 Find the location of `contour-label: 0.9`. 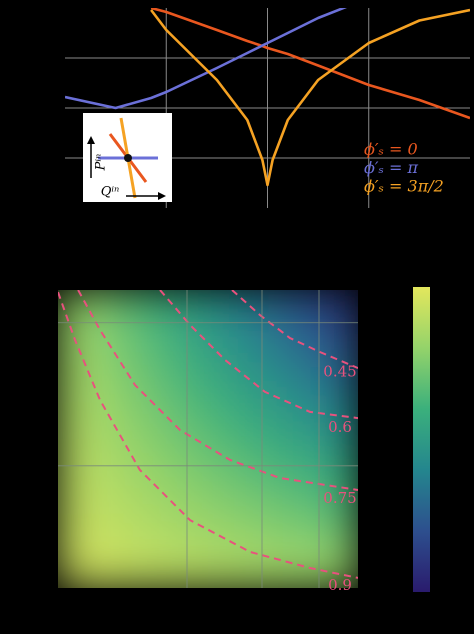

contour-label: 0.9 is located at coordinates (340, 585).